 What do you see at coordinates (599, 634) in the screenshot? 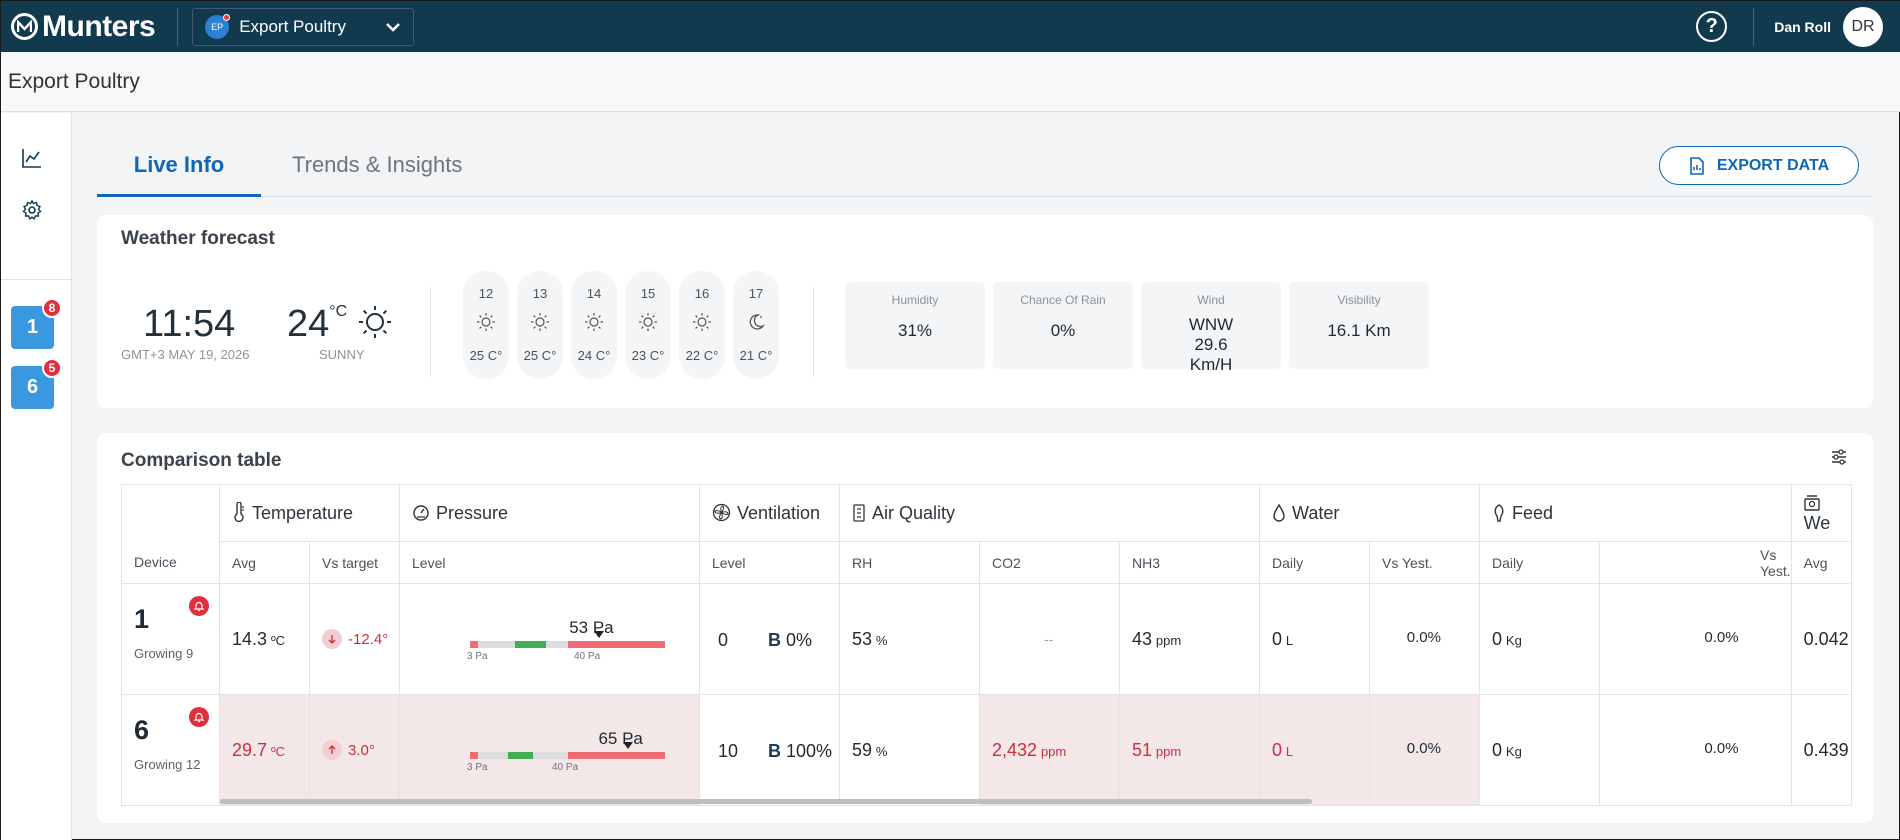
I see `pressure-marker` at bounding box center [599, 634].